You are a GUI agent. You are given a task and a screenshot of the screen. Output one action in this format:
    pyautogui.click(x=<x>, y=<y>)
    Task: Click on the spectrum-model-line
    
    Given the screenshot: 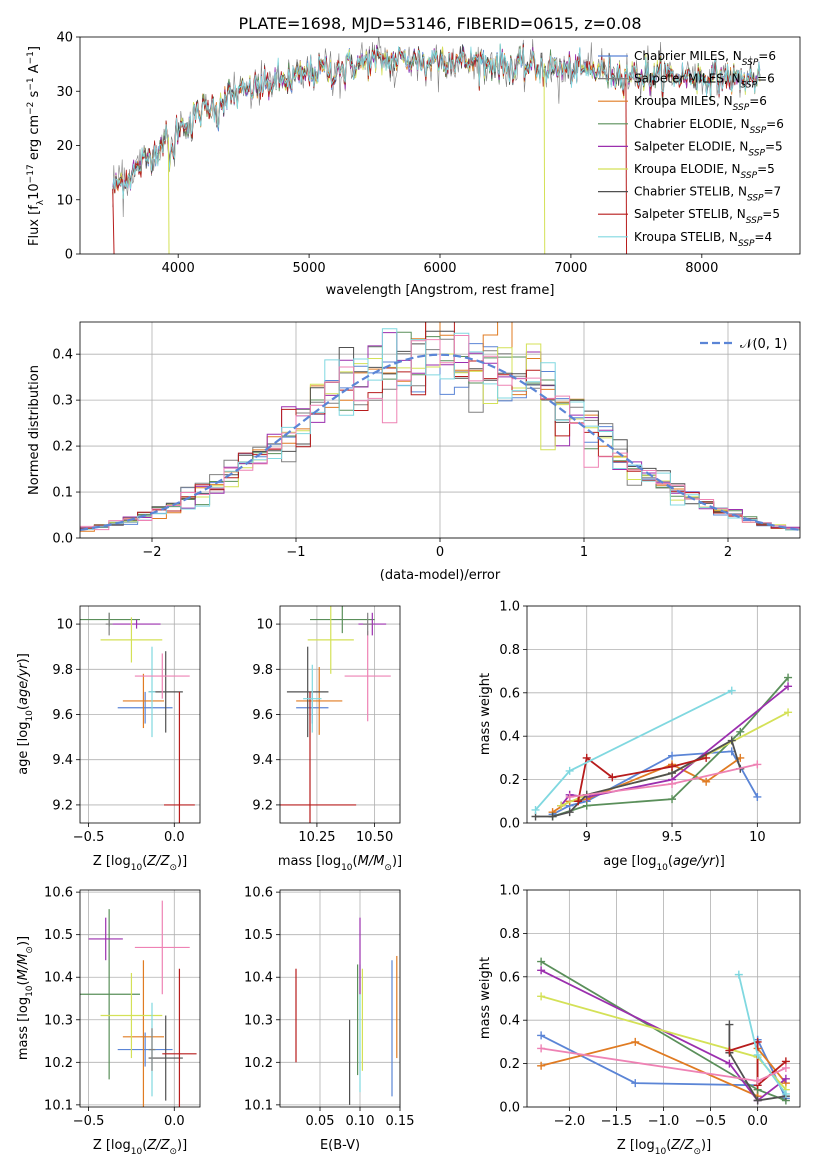 What is the action you would take?
    pyautogui.click(x=436, y=121)
    